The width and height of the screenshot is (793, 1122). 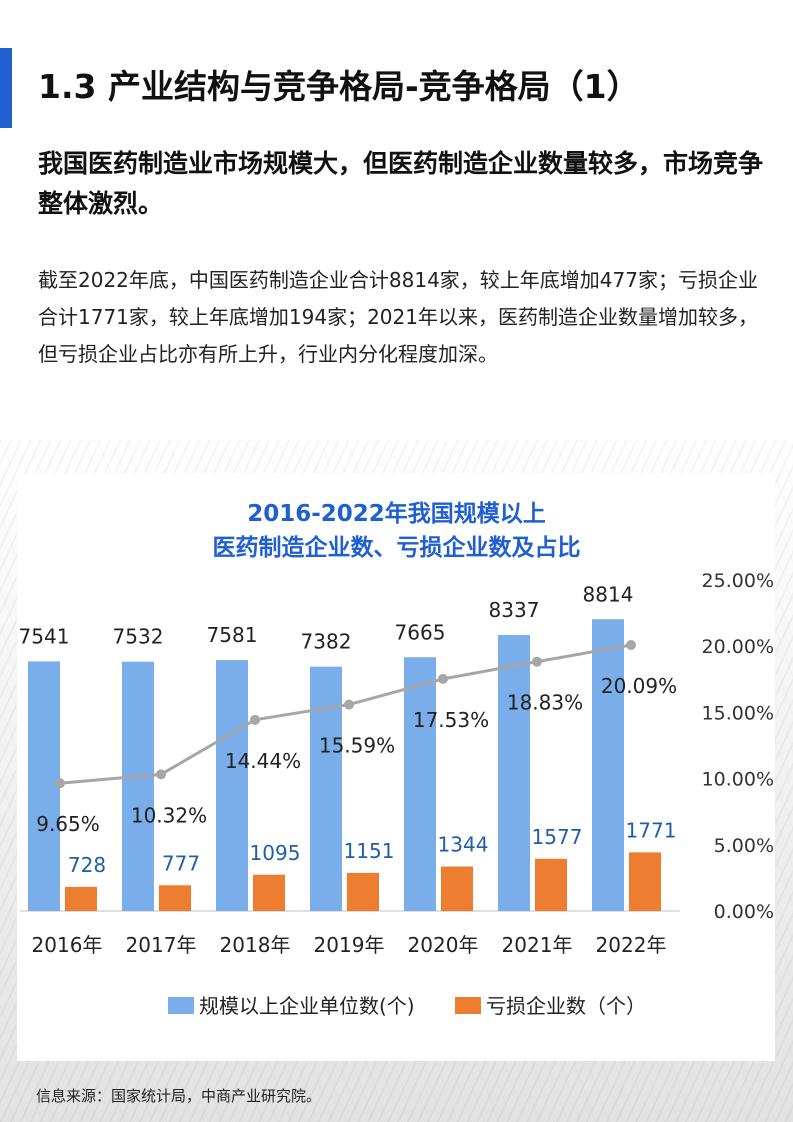 I want to click on bar-total-label: 8337, so click(x=514, y=610).